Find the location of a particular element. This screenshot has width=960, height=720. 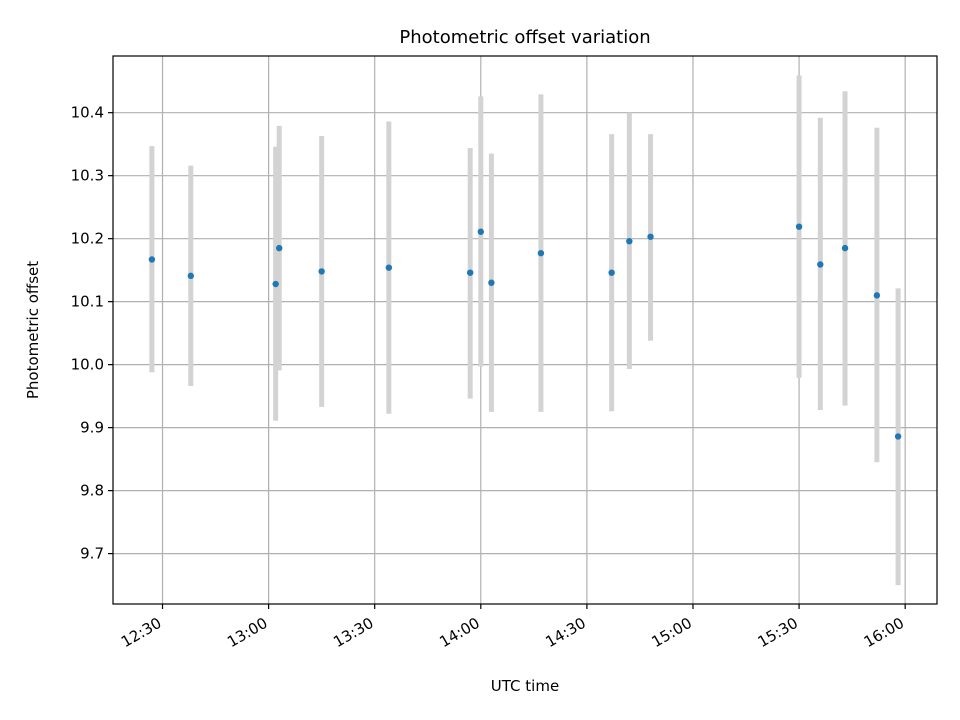

y-tick-label: 10.4 is located at coordinates (87, 113).